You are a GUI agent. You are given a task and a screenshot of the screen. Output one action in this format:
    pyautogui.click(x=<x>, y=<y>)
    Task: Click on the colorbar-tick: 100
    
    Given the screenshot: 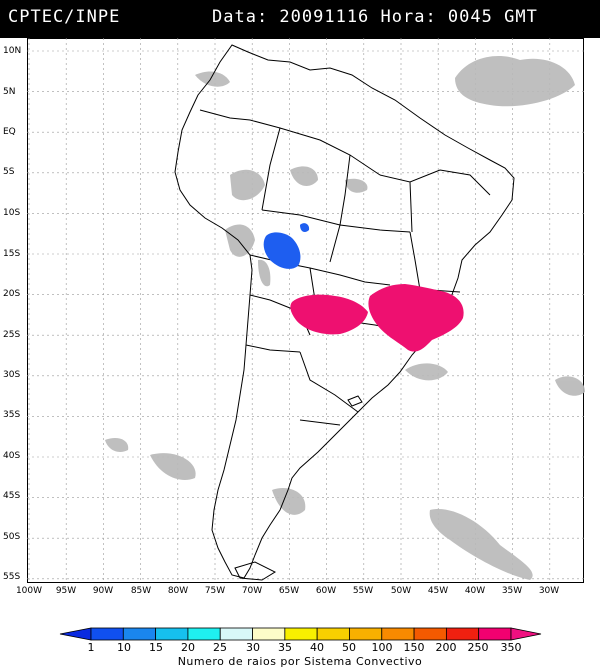 What is the action you would take?
    pyautogui.click(x=382, y=647)
    